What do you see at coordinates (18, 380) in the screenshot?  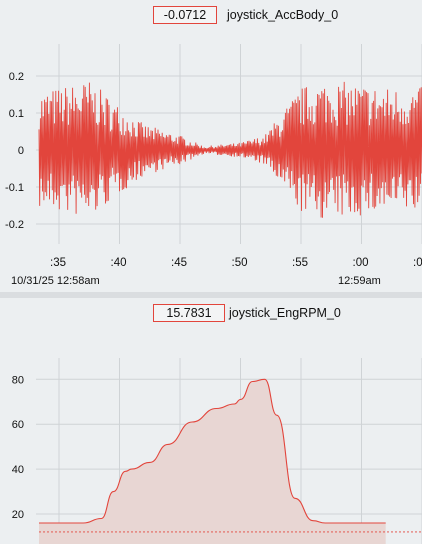 I see `eng-rpm-y-tick: 80` at bounding box center [18, 380].